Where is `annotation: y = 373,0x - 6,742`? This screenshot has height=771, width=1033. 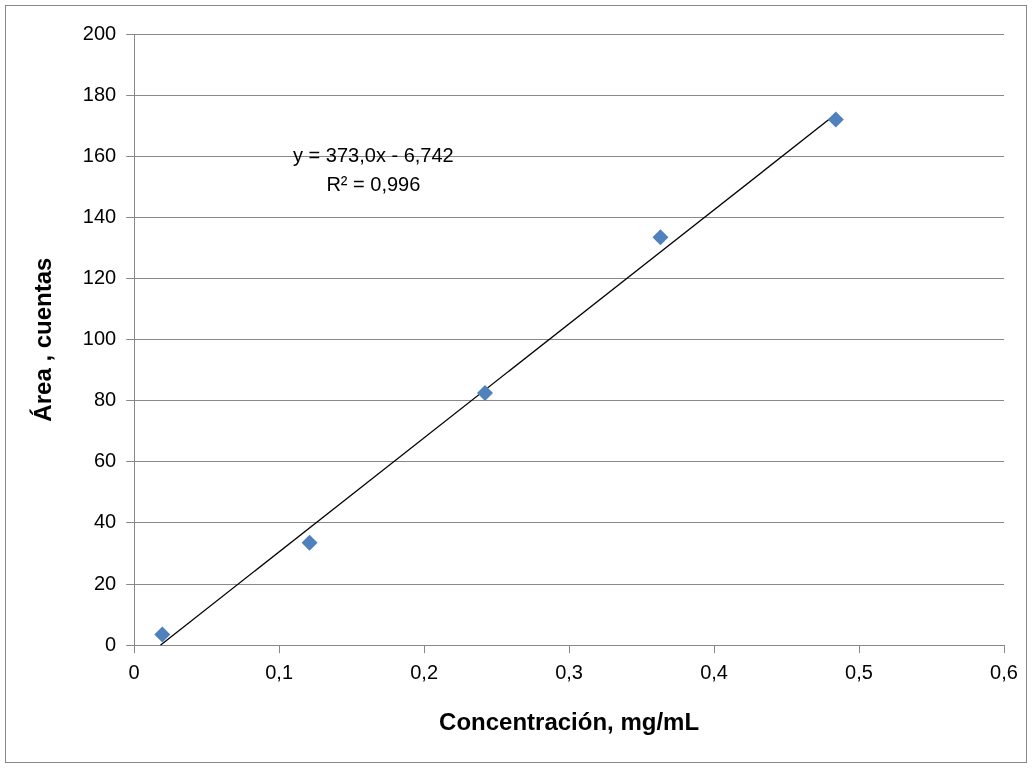
annotation: y = 373,0x - 6,742 is located at coordinates (373, 154).